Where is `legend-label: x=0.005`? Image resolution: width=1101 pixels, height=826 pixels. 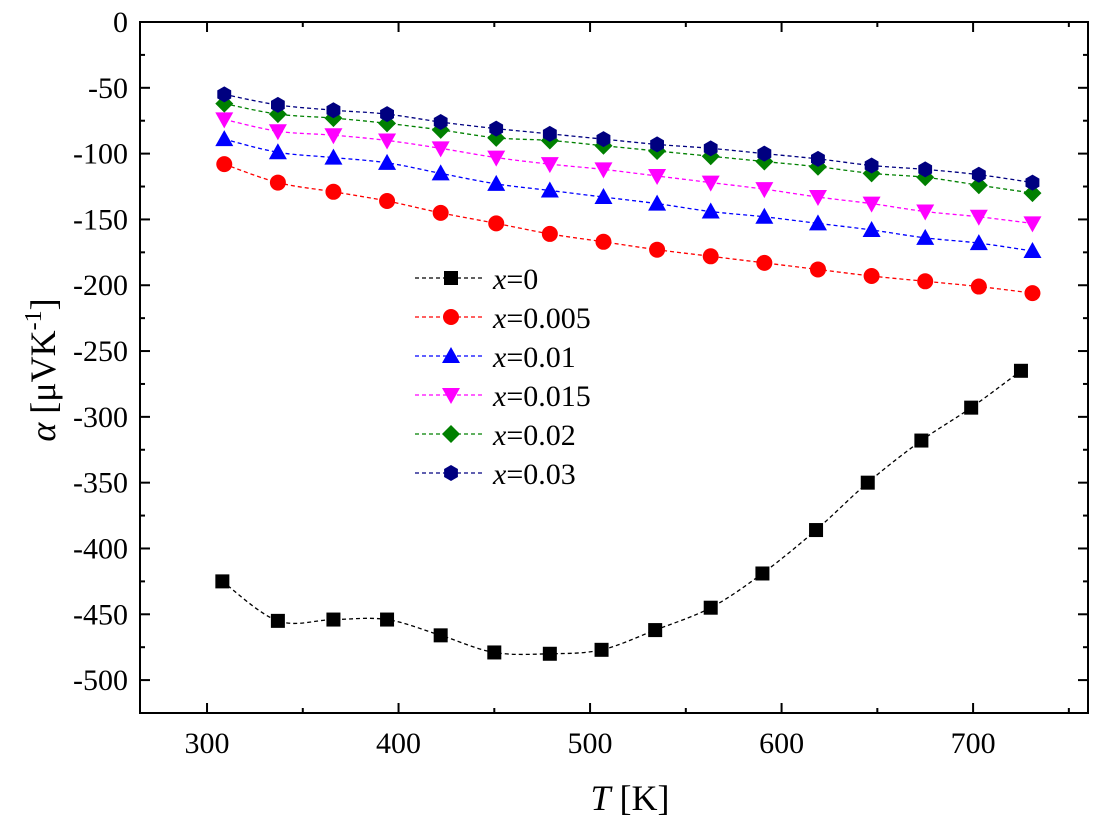
legend-label: x=0.005 is located at coordinates (541, 318).